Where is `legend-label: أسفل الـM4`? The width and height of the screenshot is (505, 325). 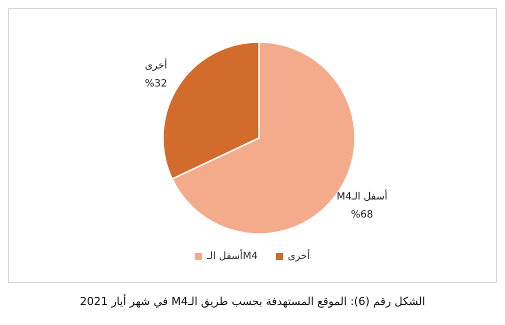 legend-label: أسفل الـM4 is located at coordinates (232, 256).